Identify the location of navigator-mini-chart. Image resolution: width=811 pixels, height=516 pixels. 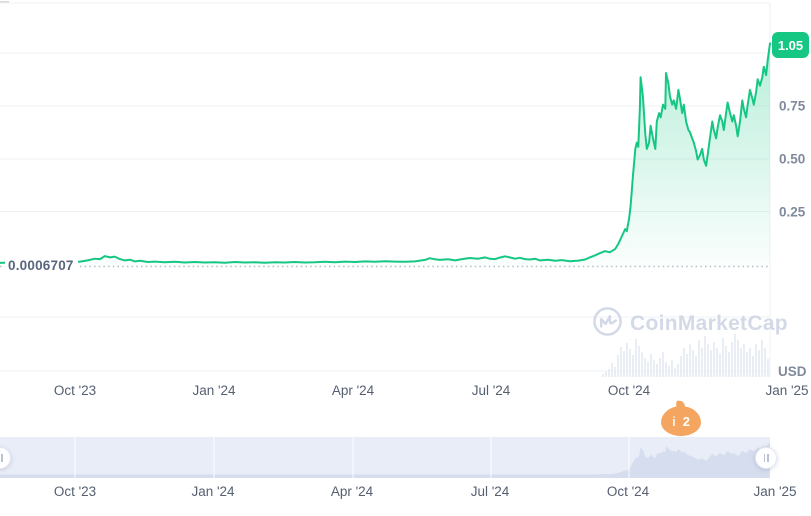
(385, 457).